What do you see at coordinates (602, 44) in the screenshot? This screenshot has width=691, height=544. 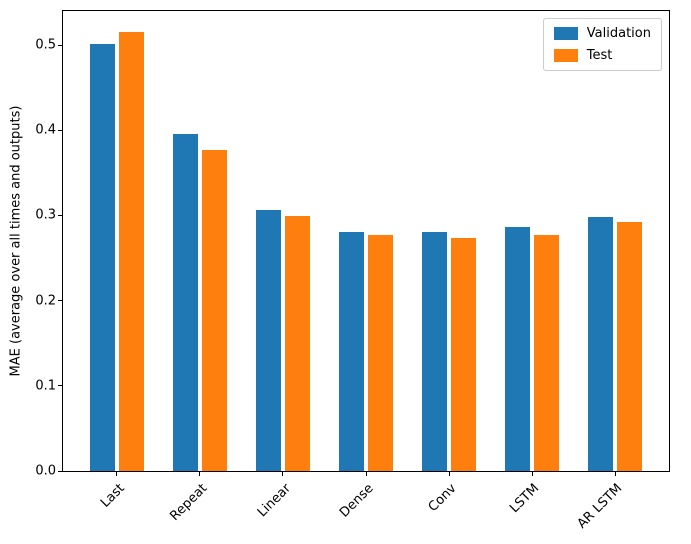 I see `legend: Validation Test` at bounding box center [602, 44].